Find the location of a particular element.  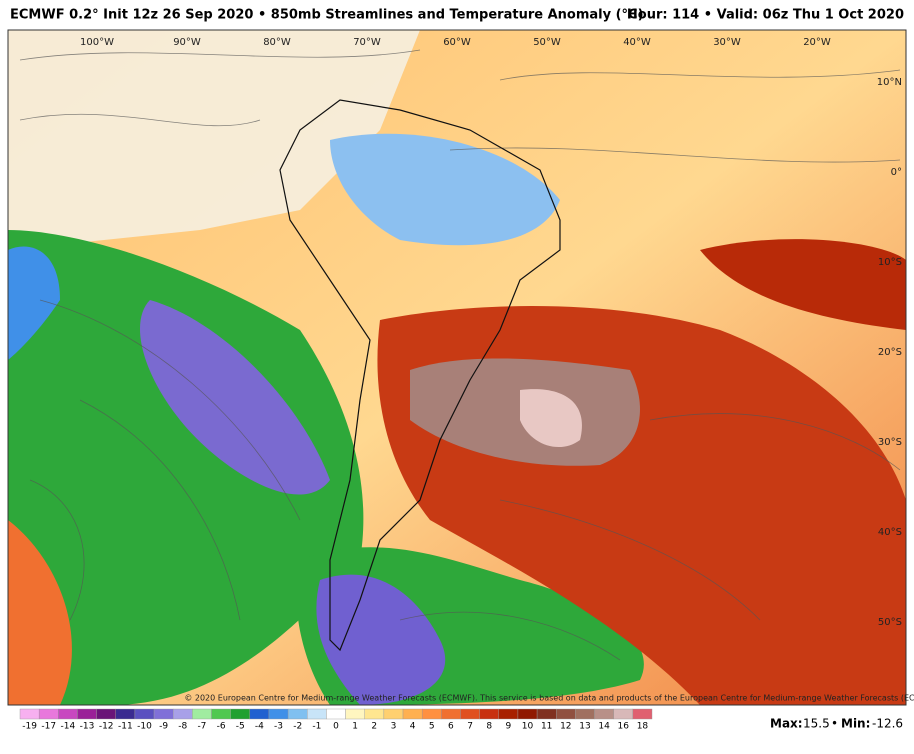

field-purple is located at coordinates (235, 397).